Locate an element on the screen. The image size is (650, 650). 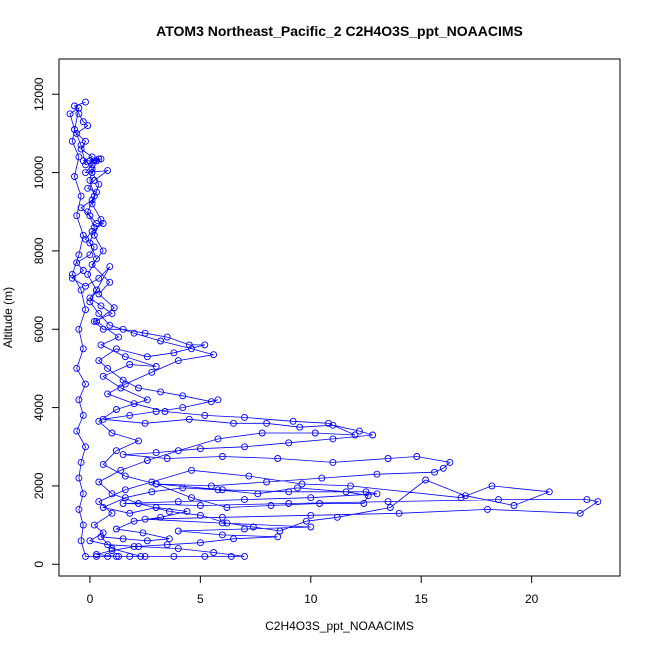
x-tick-label: 0 is located at coordinates (90, 599).